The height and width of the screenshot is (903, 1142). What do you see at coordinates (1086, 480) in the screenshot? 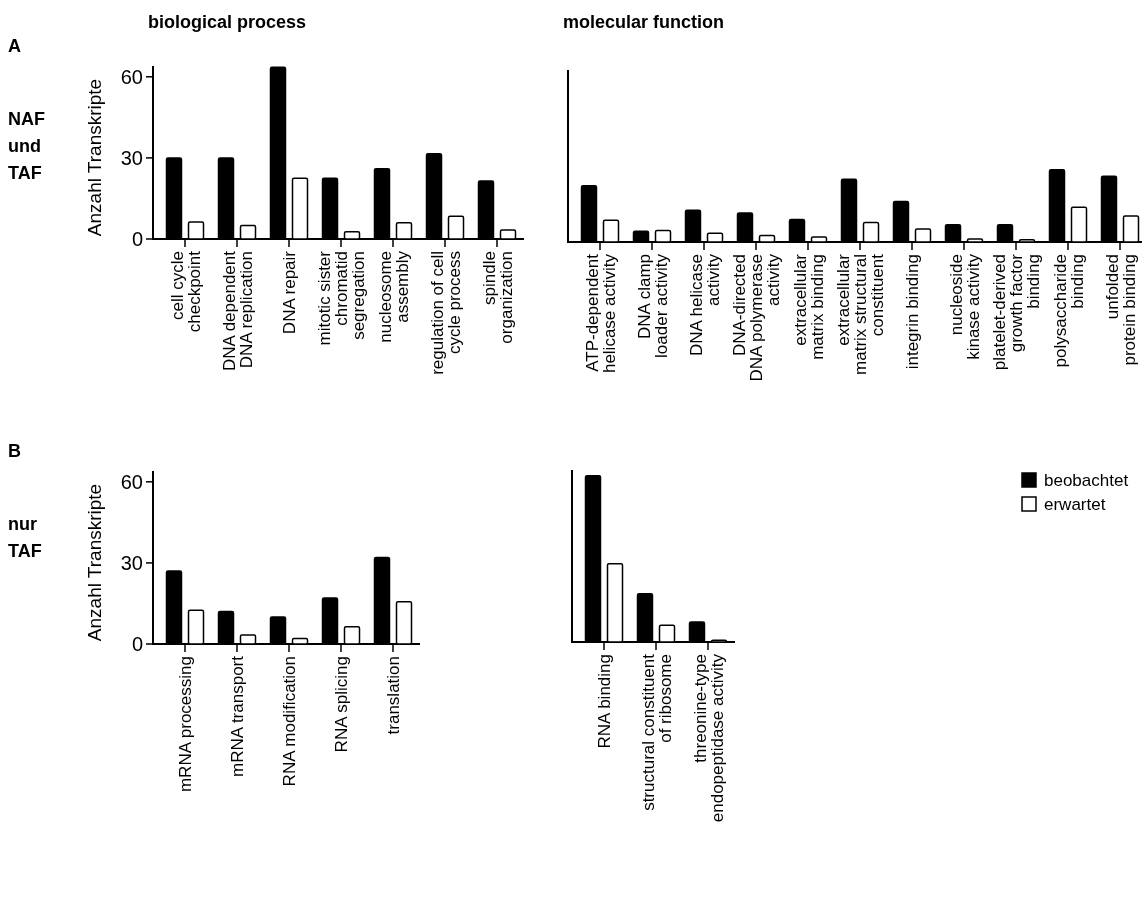
I see `legend-label: beobachtet` at bounding box center [1086, 480].